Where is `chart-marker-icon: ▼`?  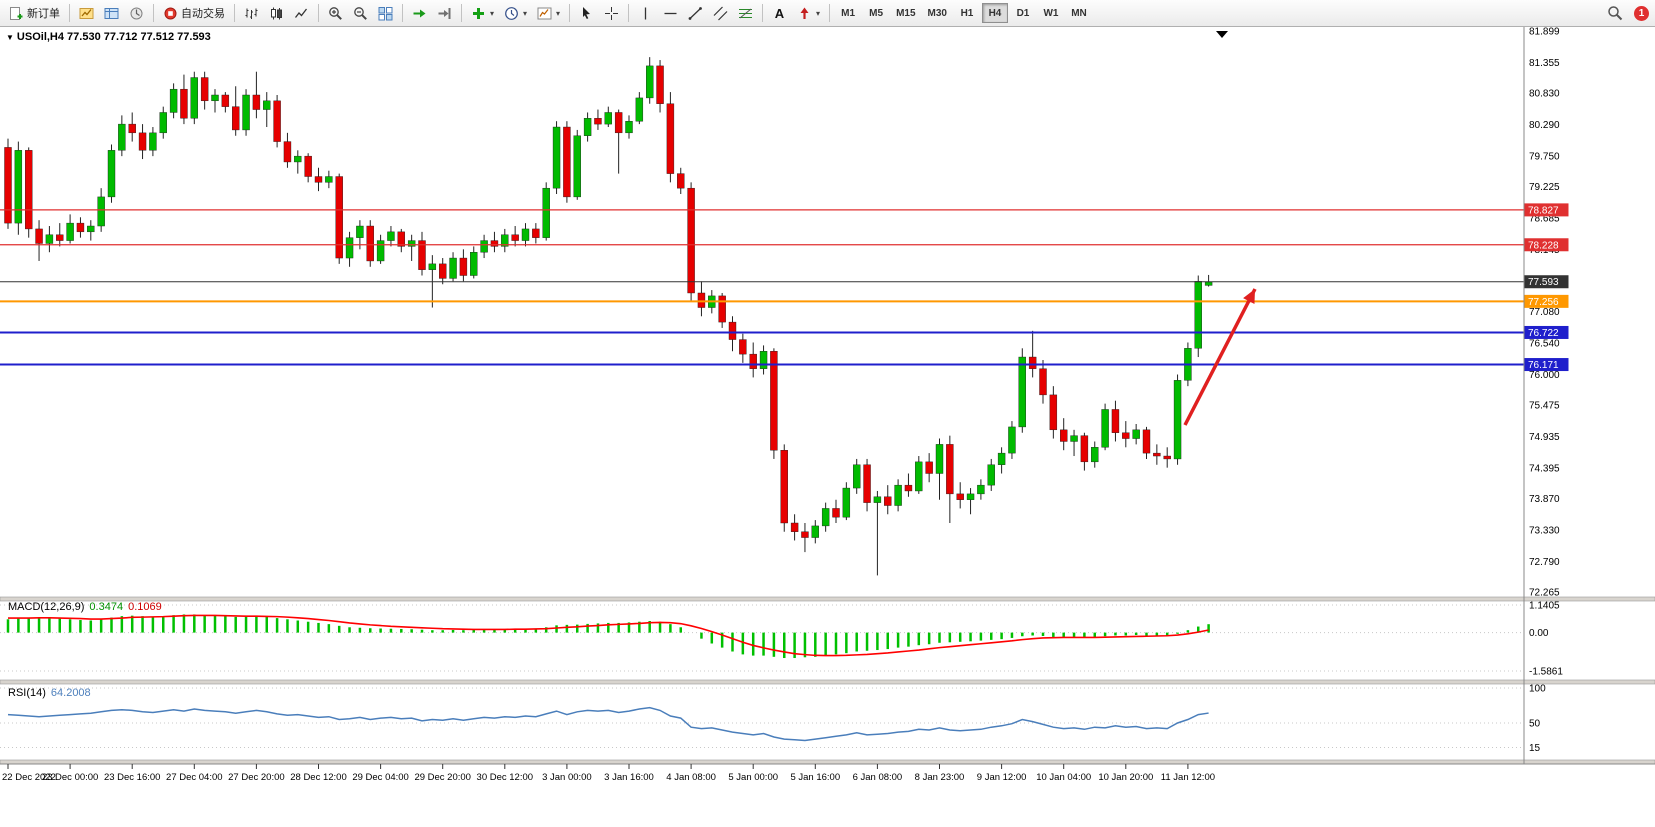 chart-marker-icon: ▼ is located at coordinates (10, 37).